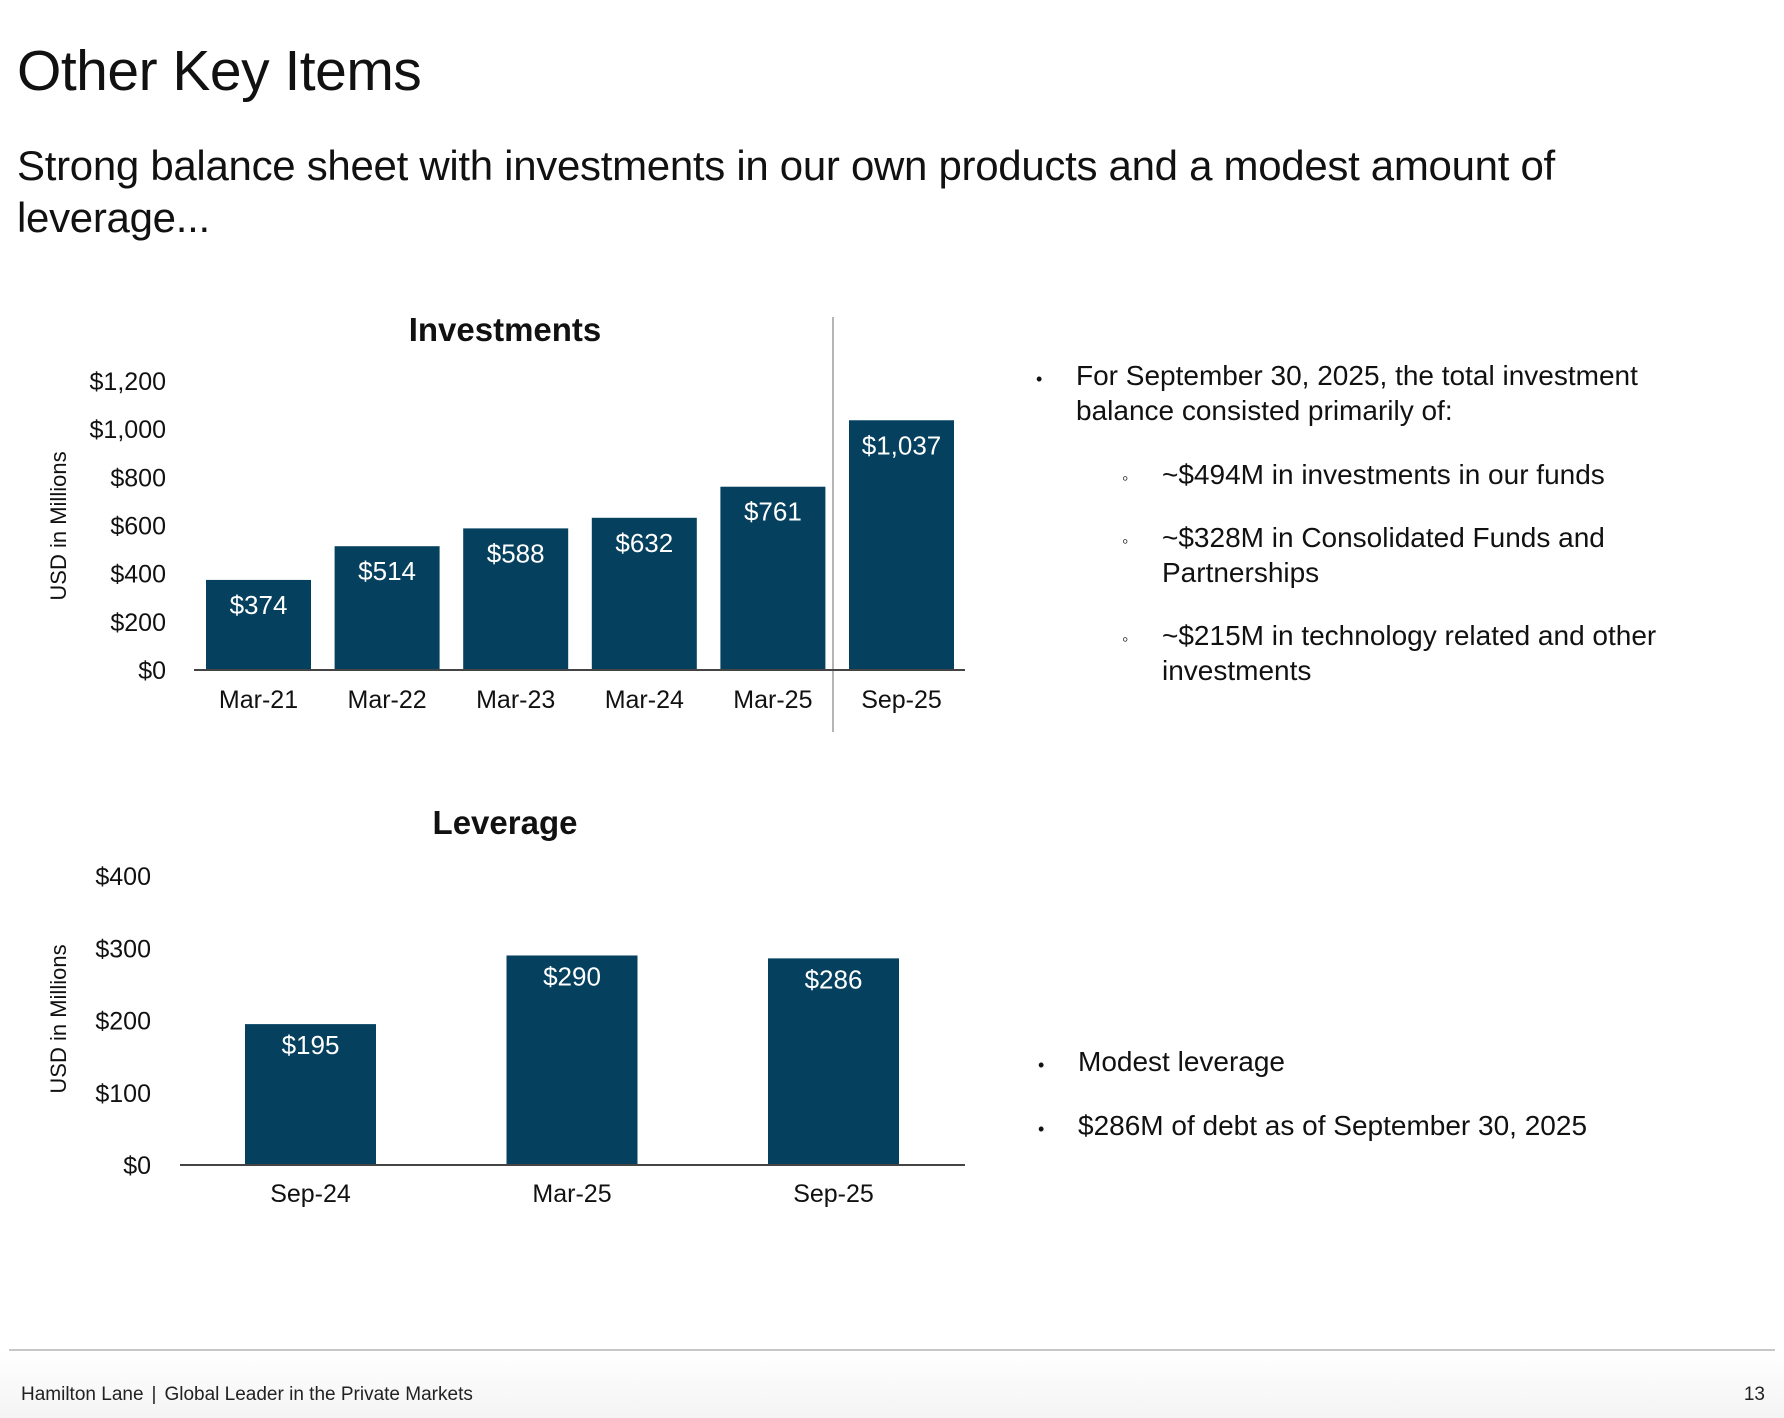  What do you see at coordinates (1378, 1061) in the screenshot?
I see `leverage-bullet: • Modest leverage` at bounding box center [1378, 1061].